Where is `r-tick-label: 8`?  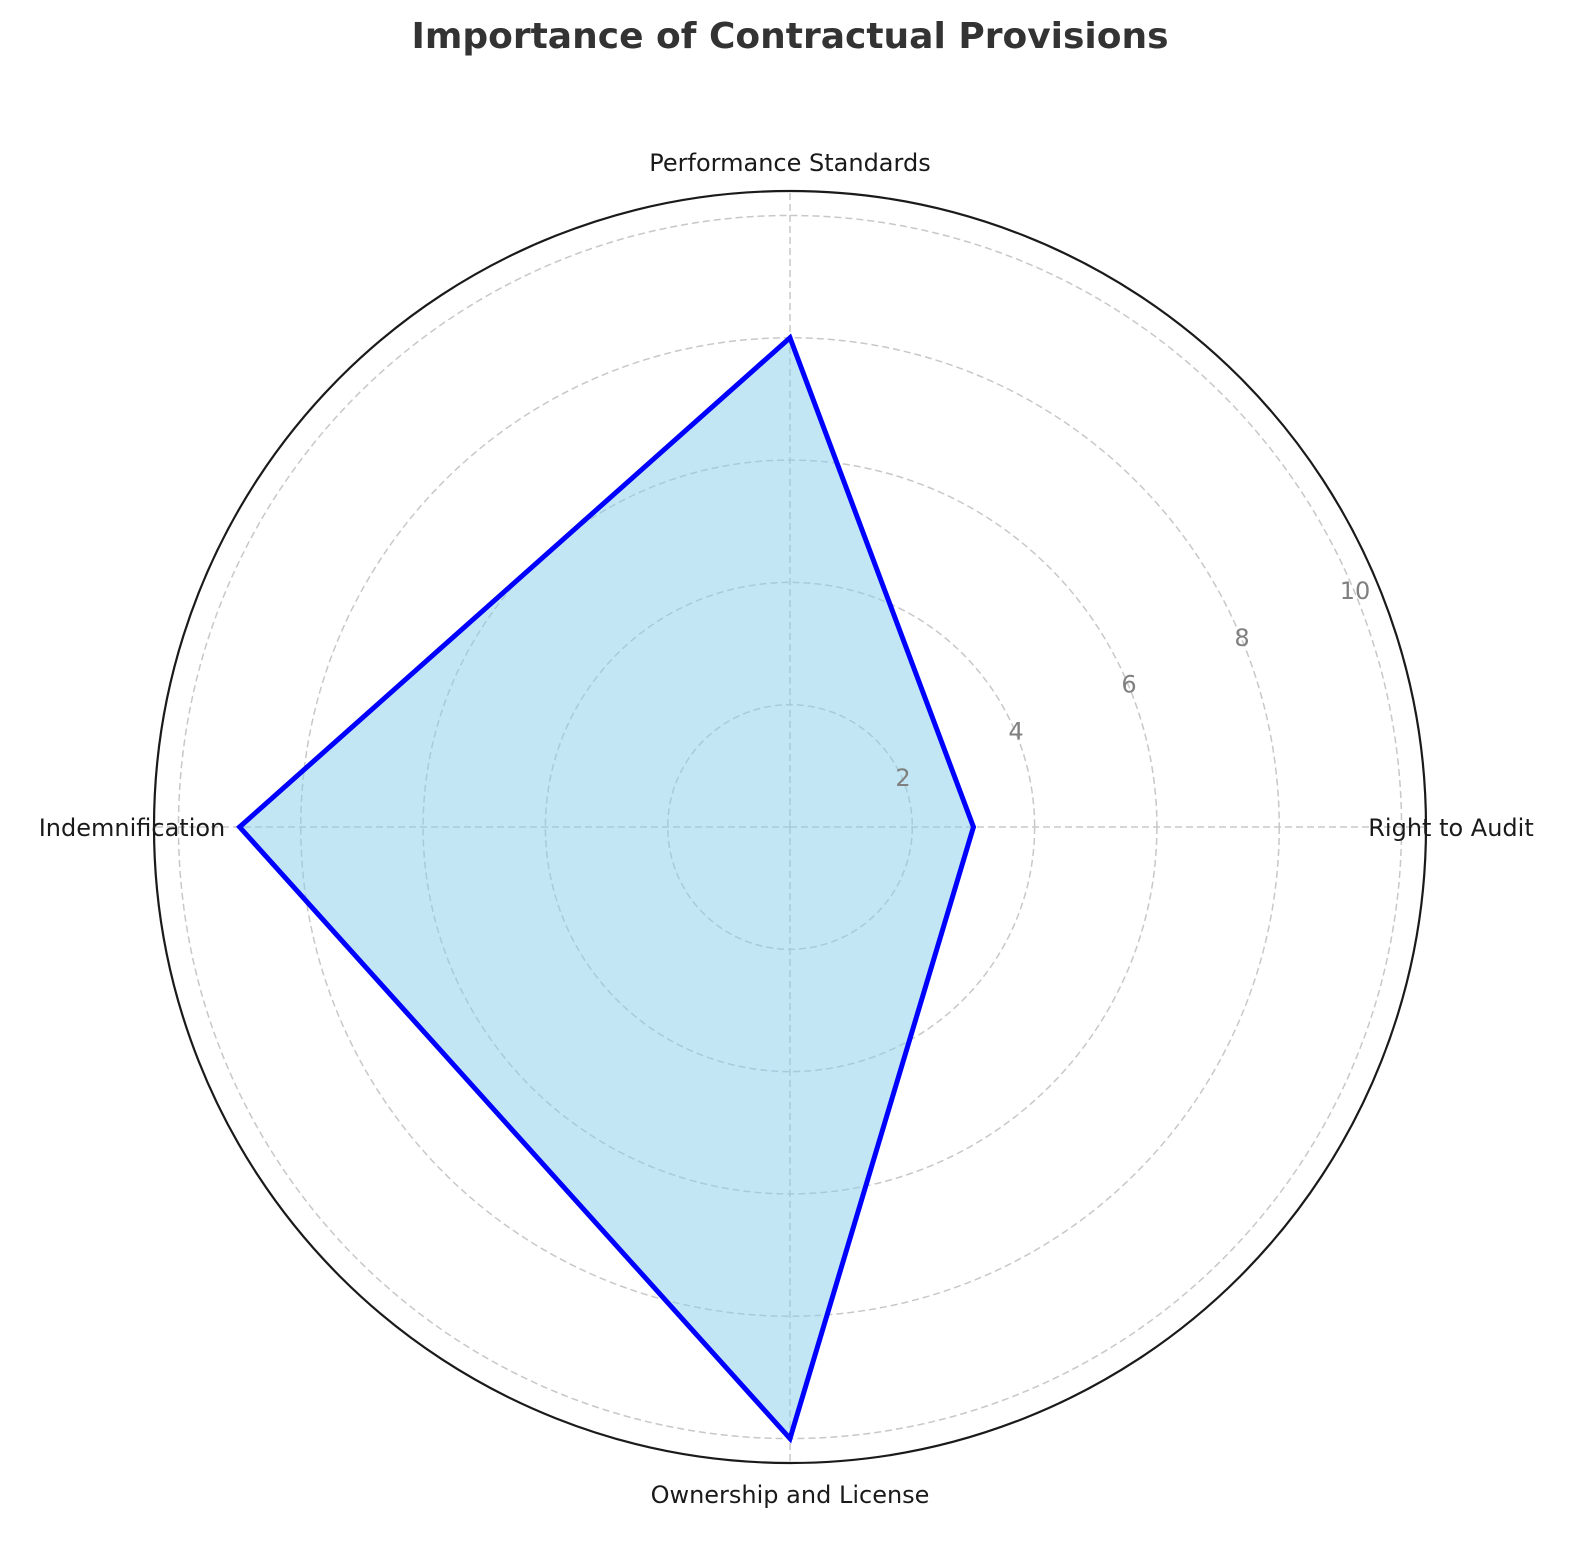
r-tick-label: 8 is located at coordinates (1241, 638).